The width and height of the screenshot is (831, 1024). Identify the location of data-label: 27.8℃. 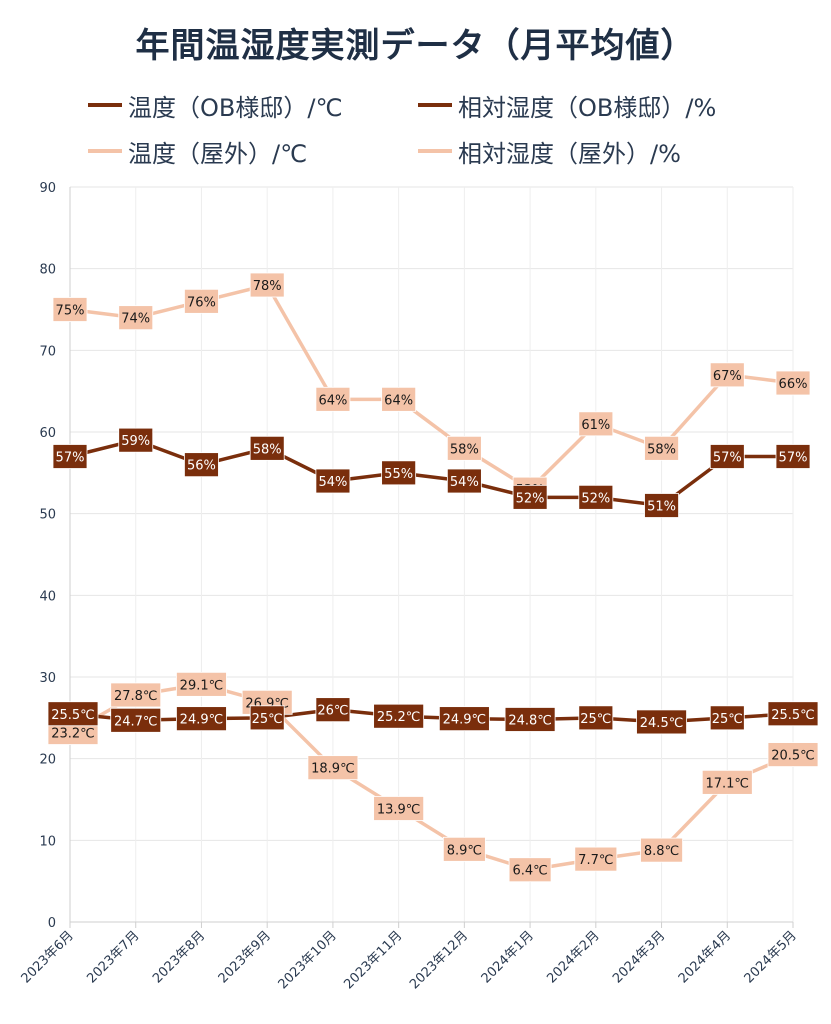
(136, 695).